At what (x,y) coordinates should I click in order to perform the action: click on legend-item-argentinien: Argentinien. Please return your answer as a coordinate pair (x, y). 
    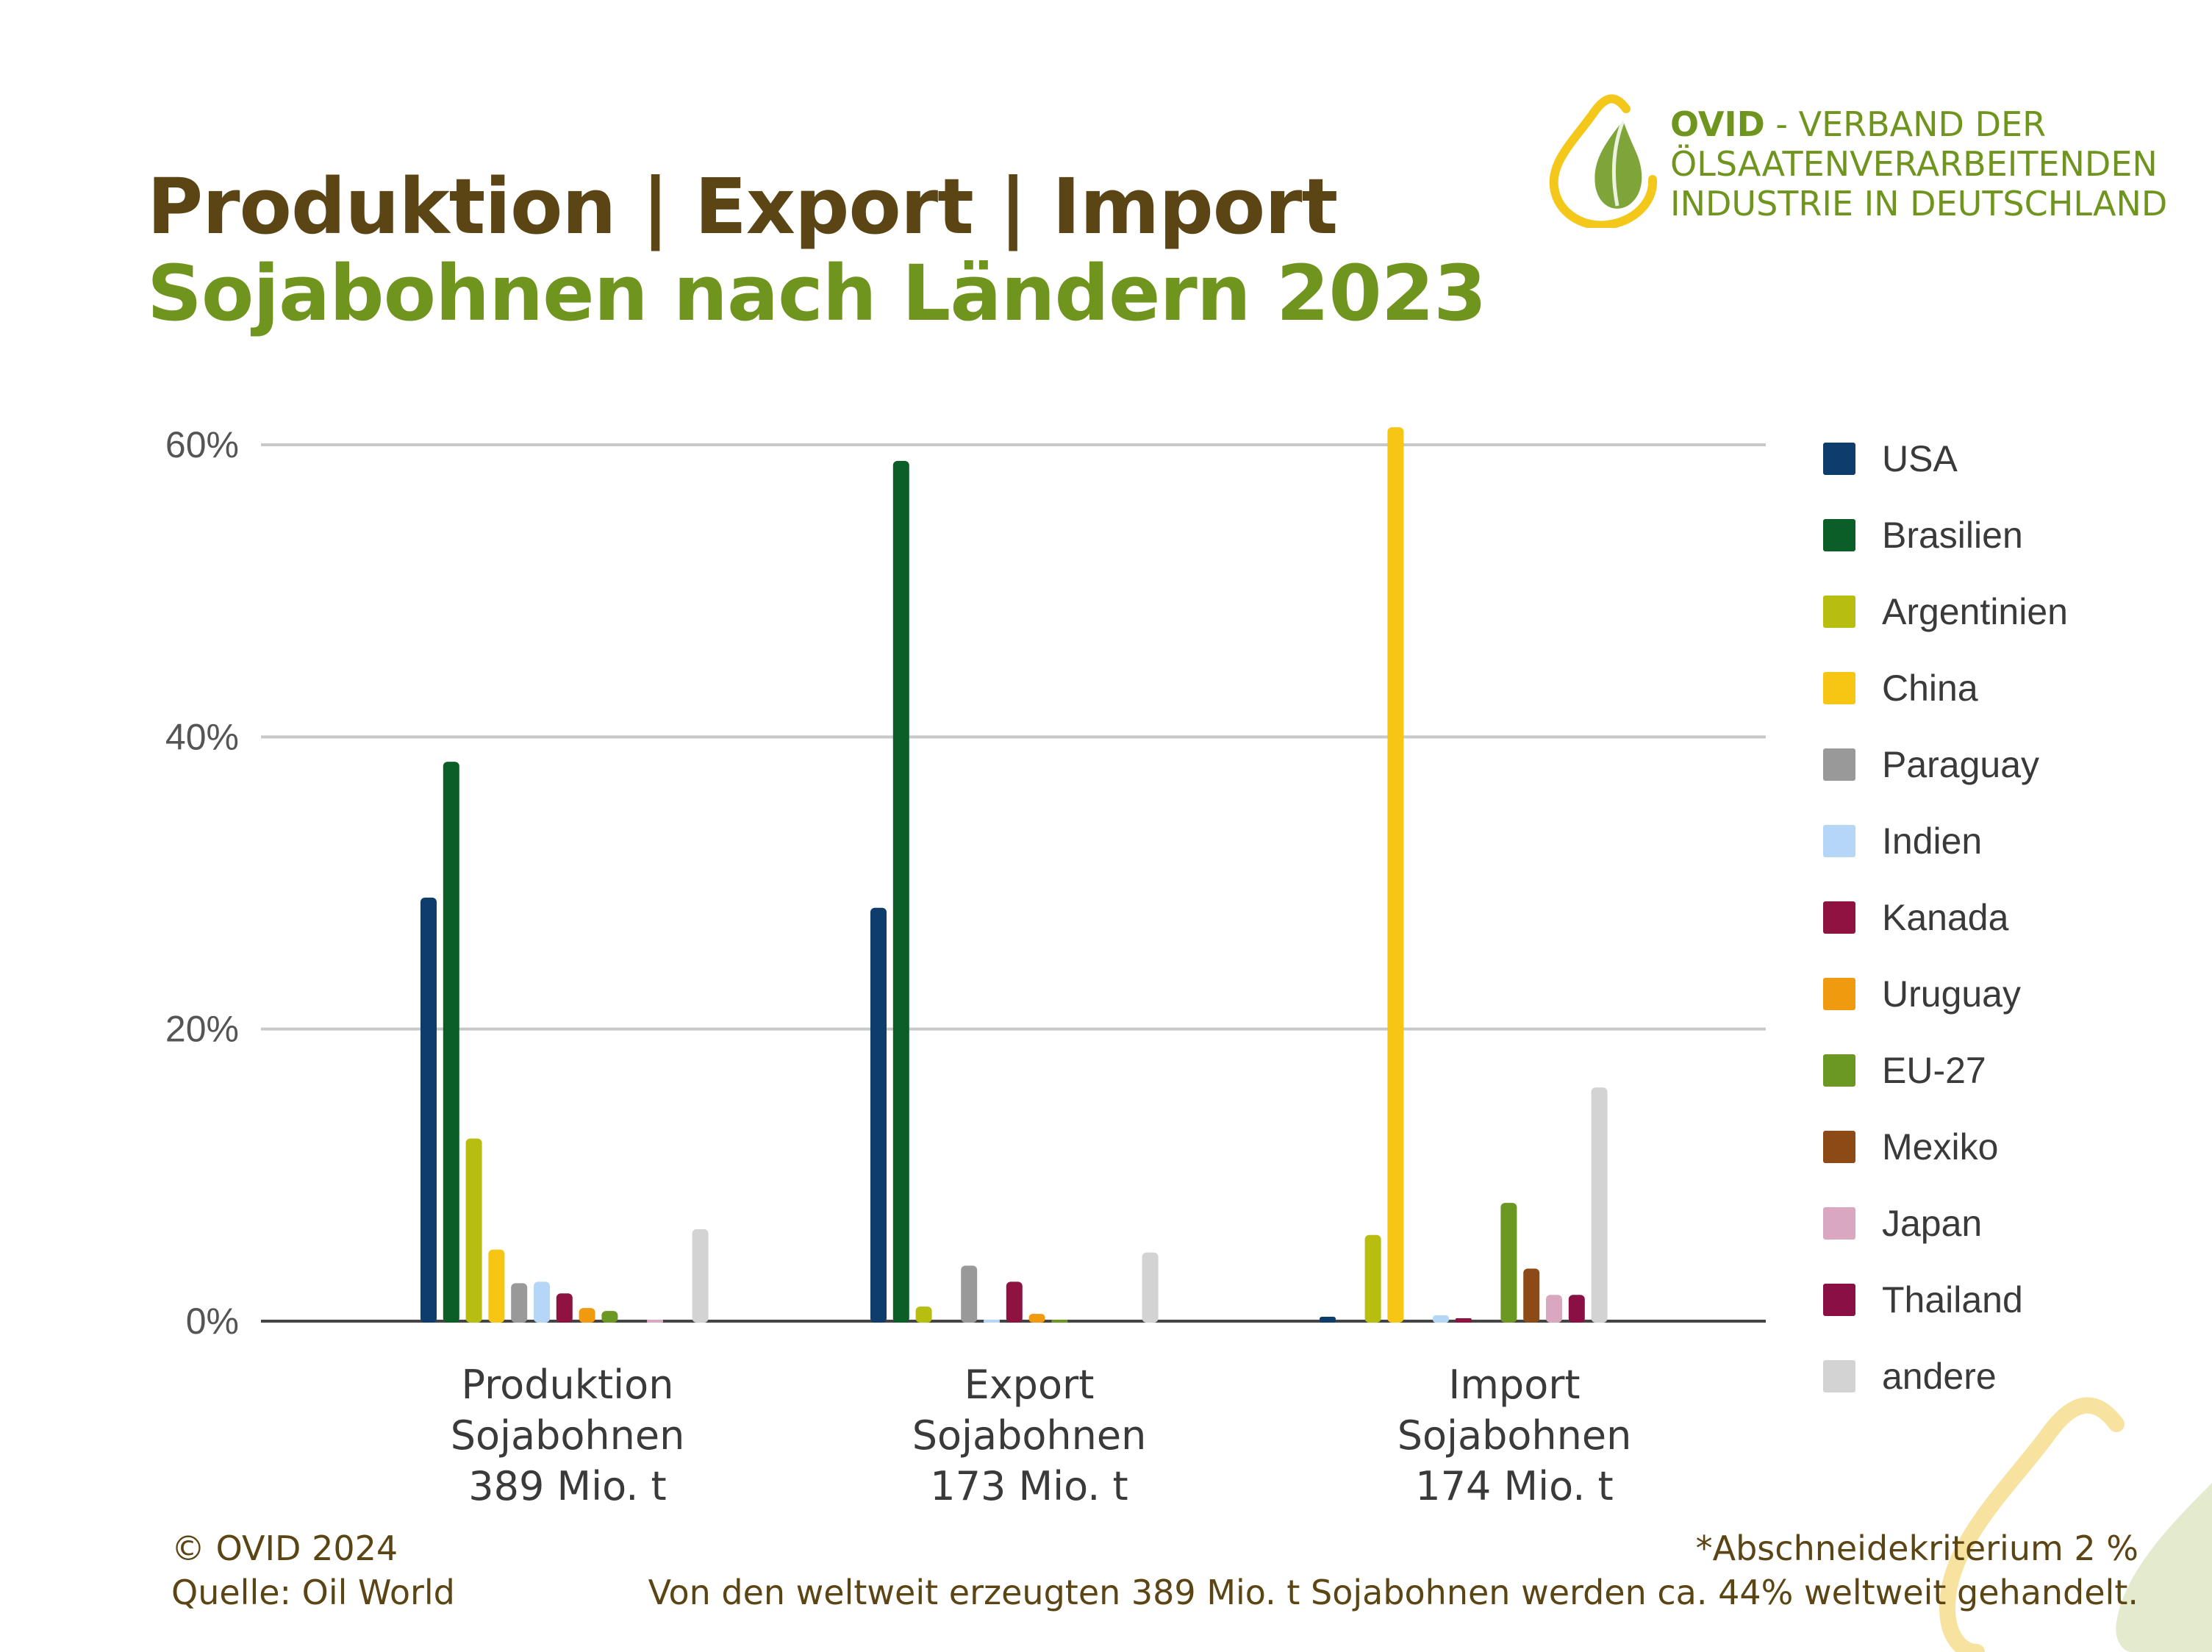
    Looking at the image, I should click on (1946, 611).